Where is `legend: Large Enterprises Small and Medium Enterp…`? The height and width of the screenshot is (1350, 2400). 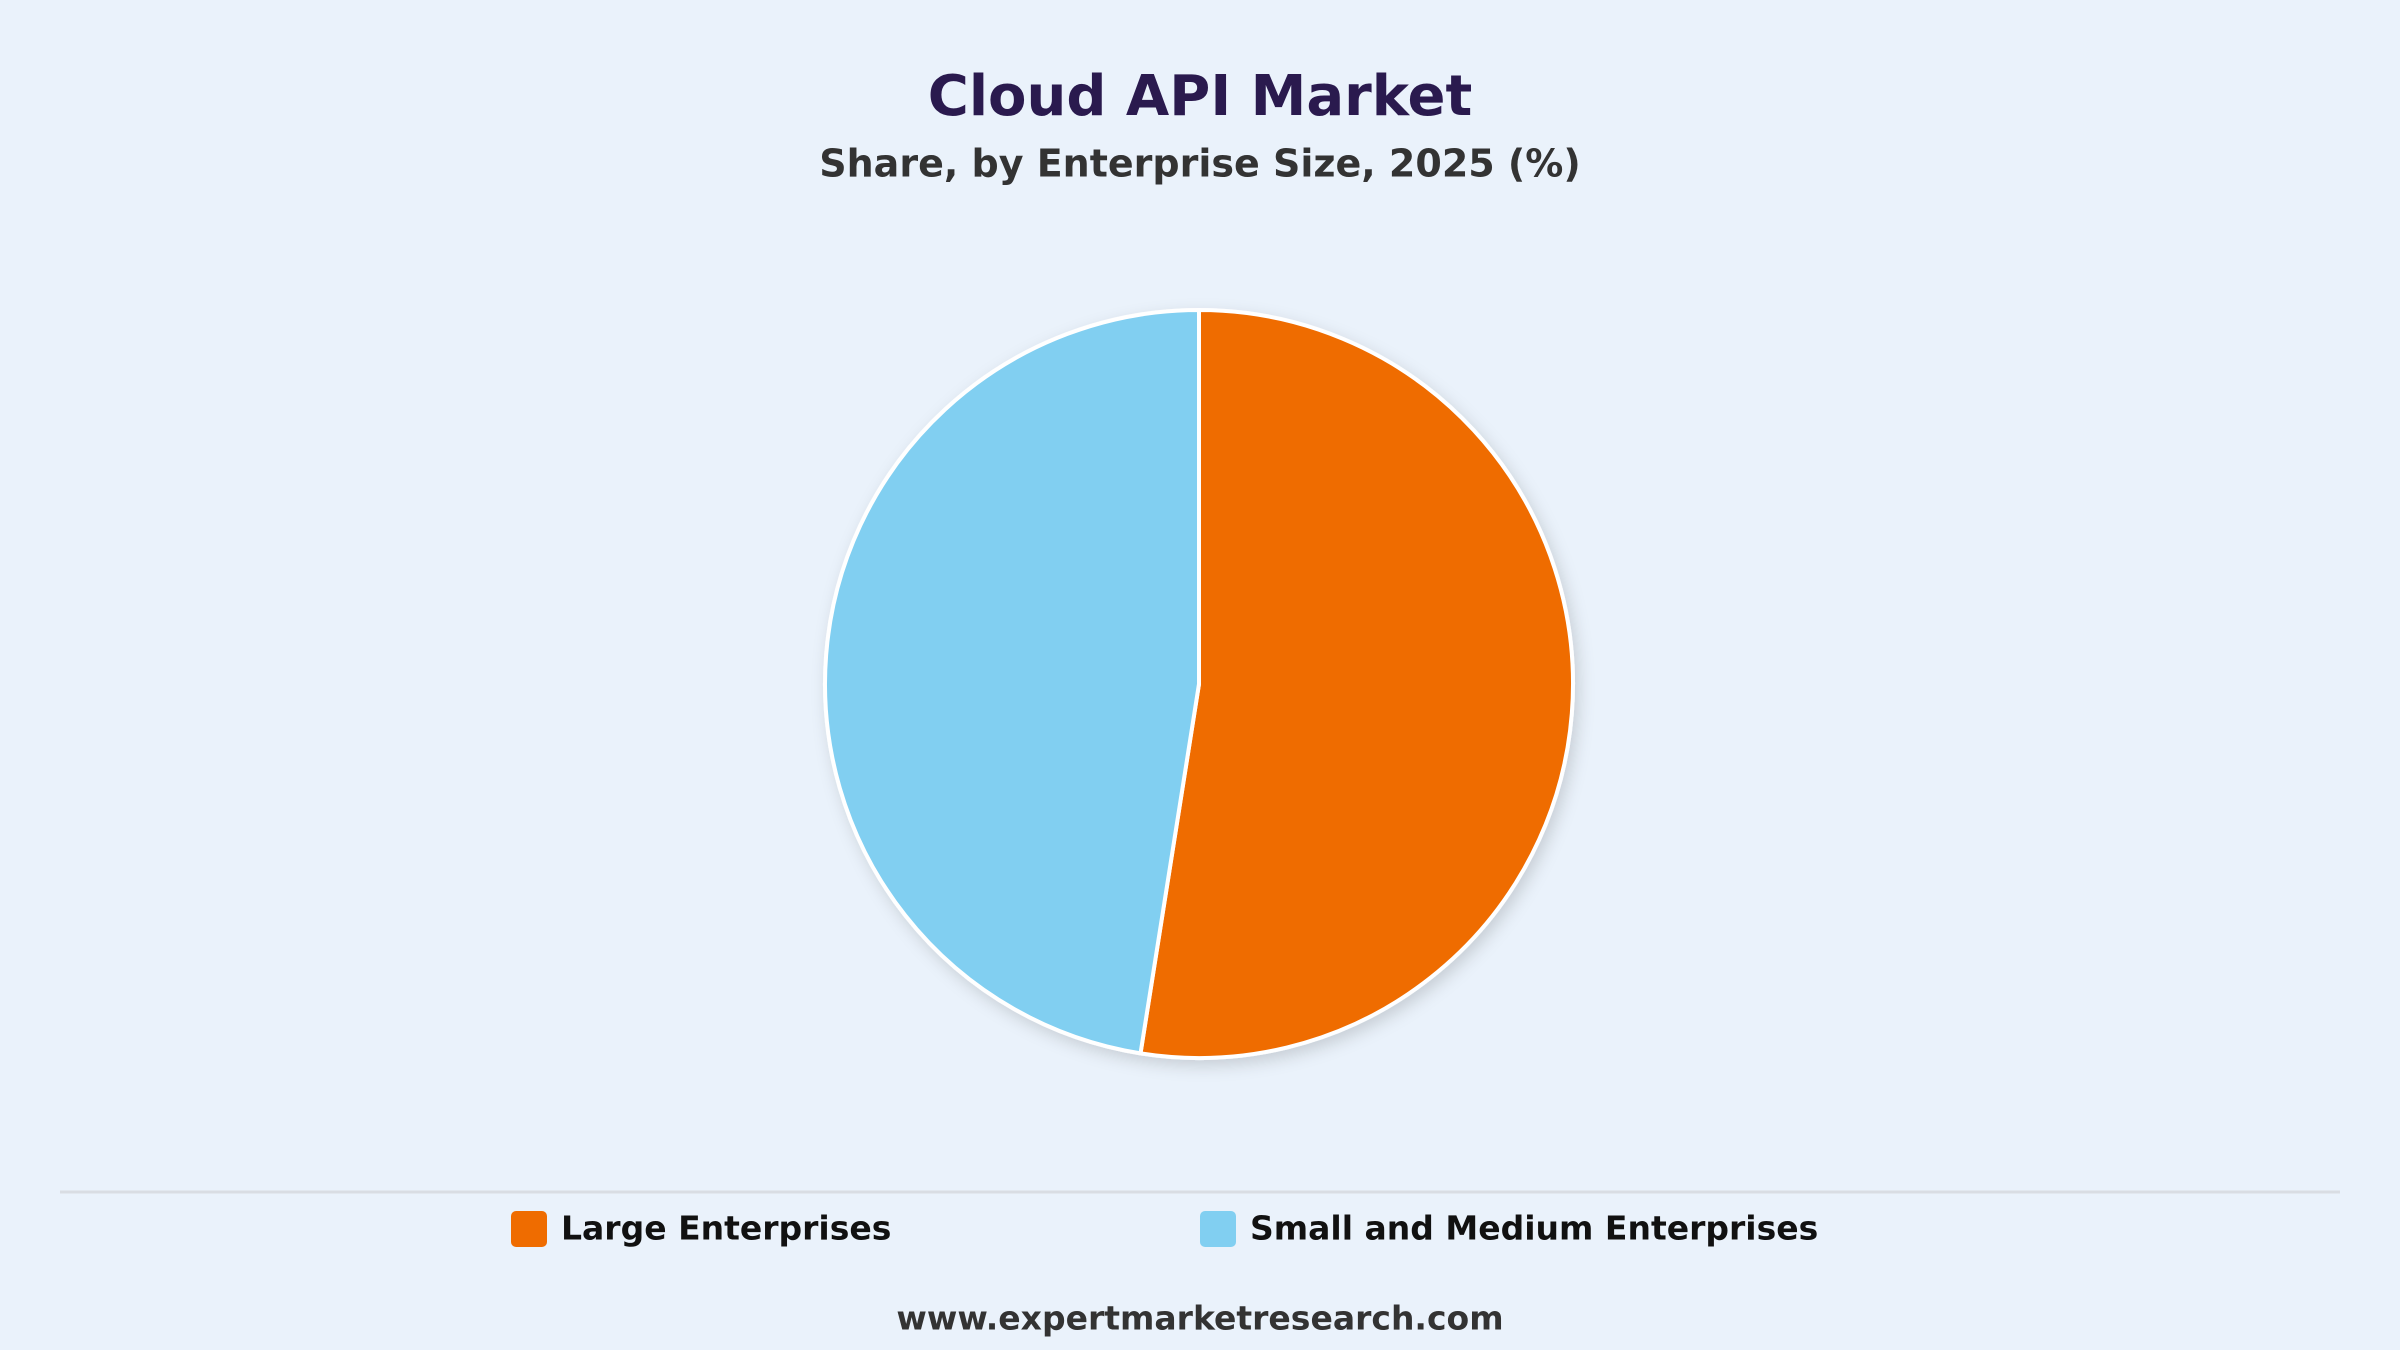
legend: Large Enterprises Small and Medium Enterp… is located at coordinates (1164, 1228).